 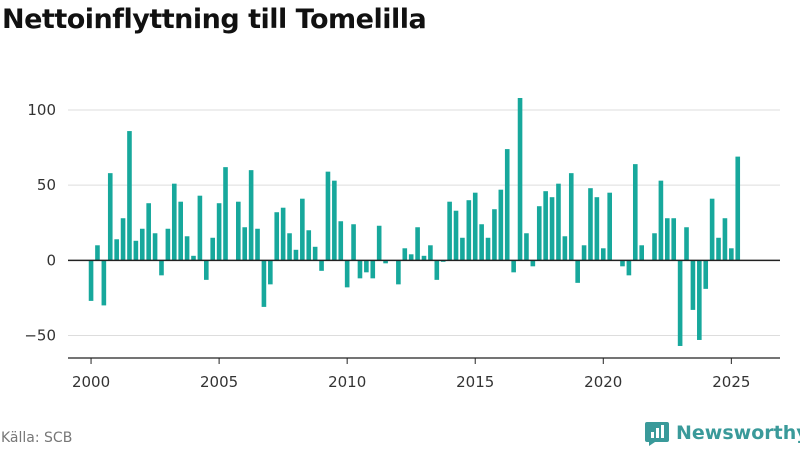 I want to click on x-tick-label: 2010, so click(x=347, y=382).